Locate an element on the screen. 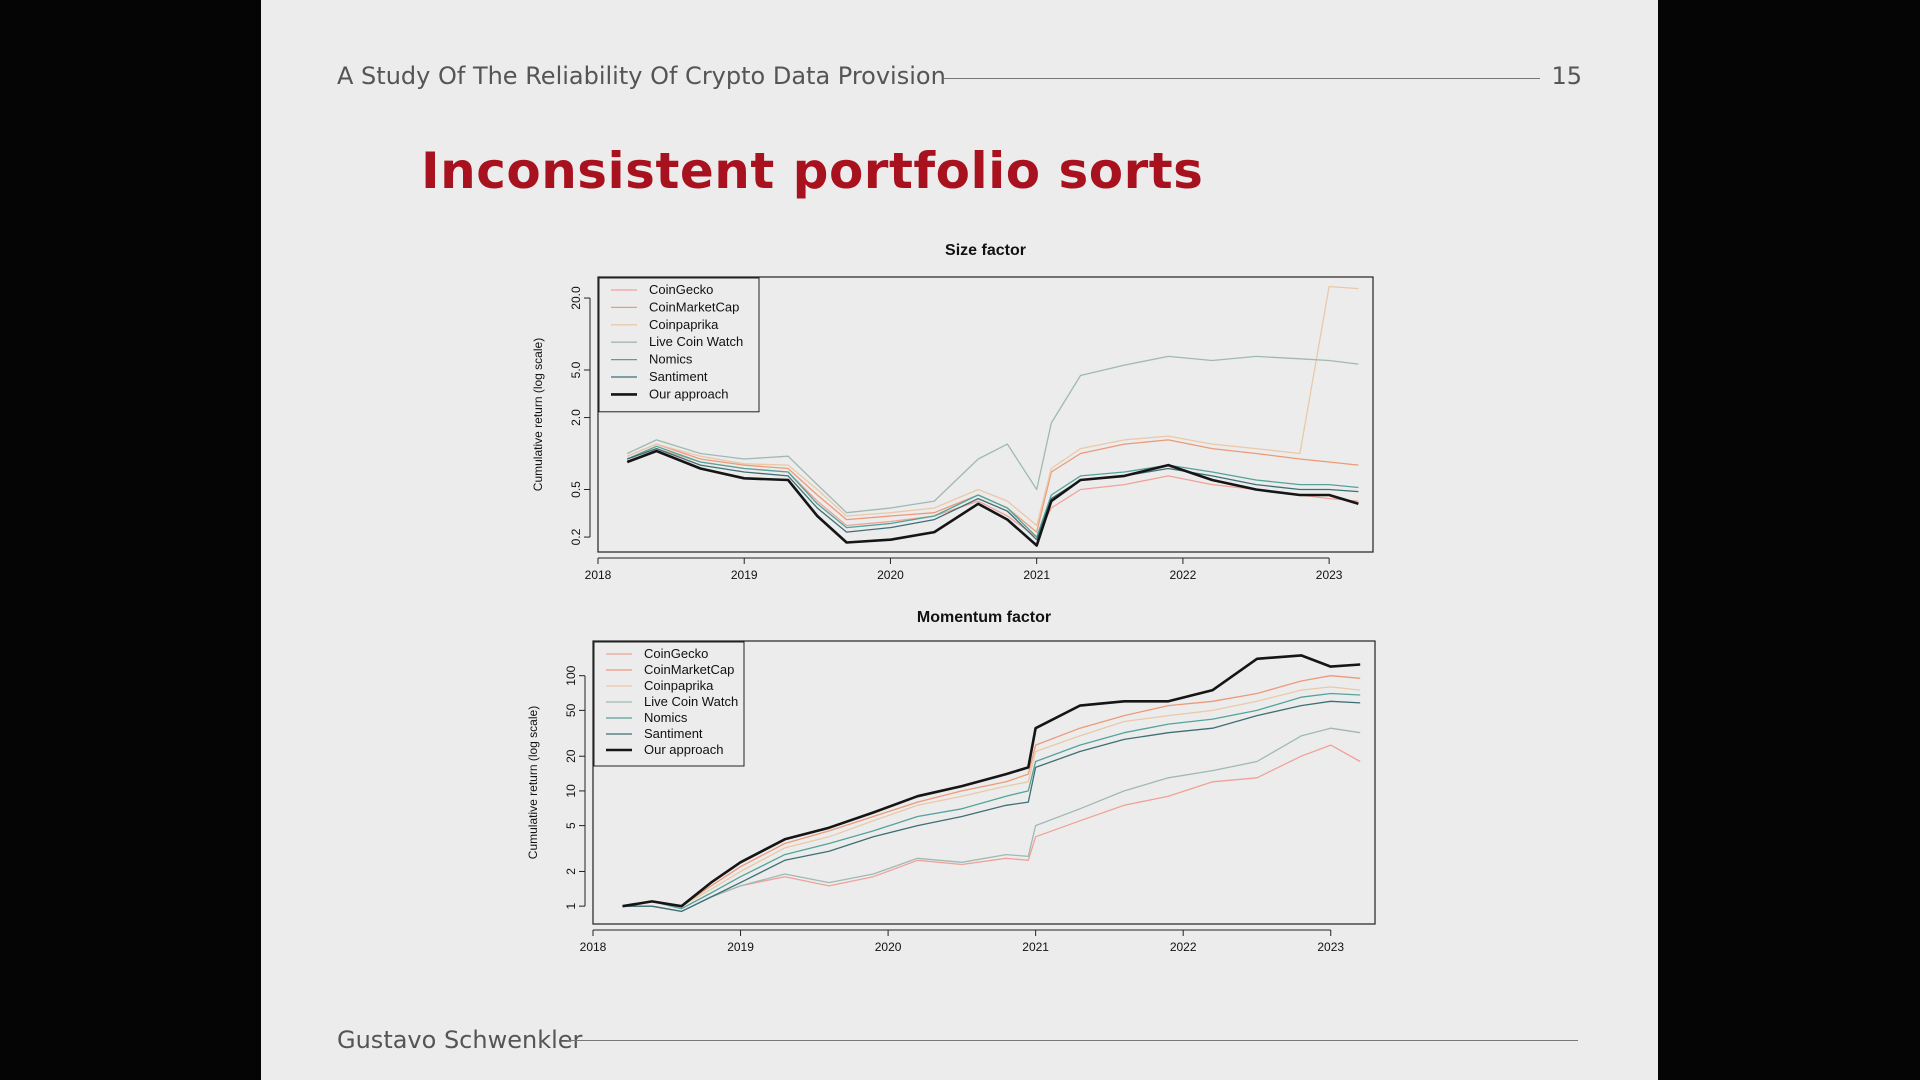  footer-author: Gustavo Schwenkler is located at coordinates (460, 1040).